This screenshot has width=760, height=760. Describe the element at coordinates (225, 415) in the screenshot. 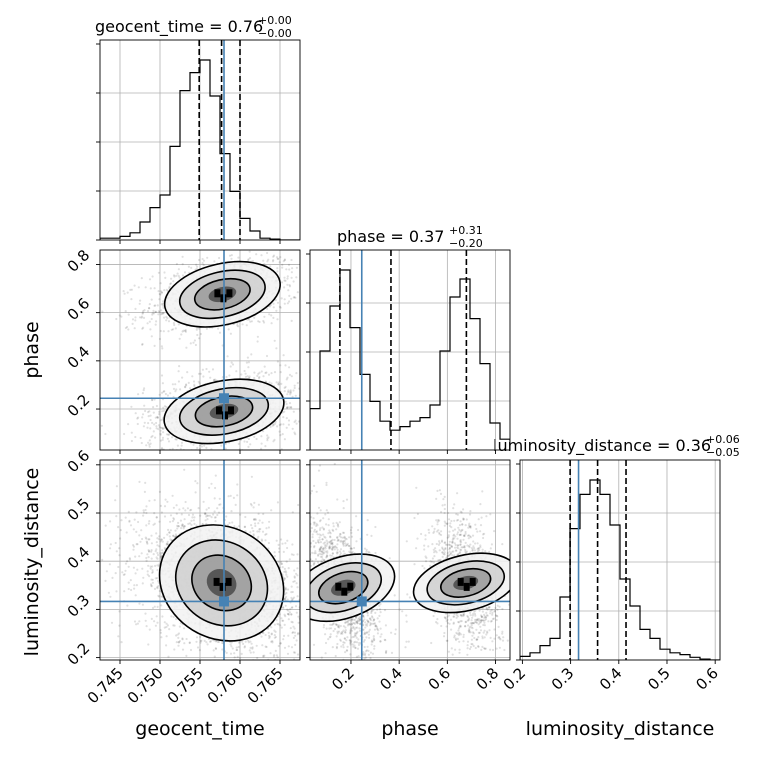

I see `density-peak-cell` at that location.